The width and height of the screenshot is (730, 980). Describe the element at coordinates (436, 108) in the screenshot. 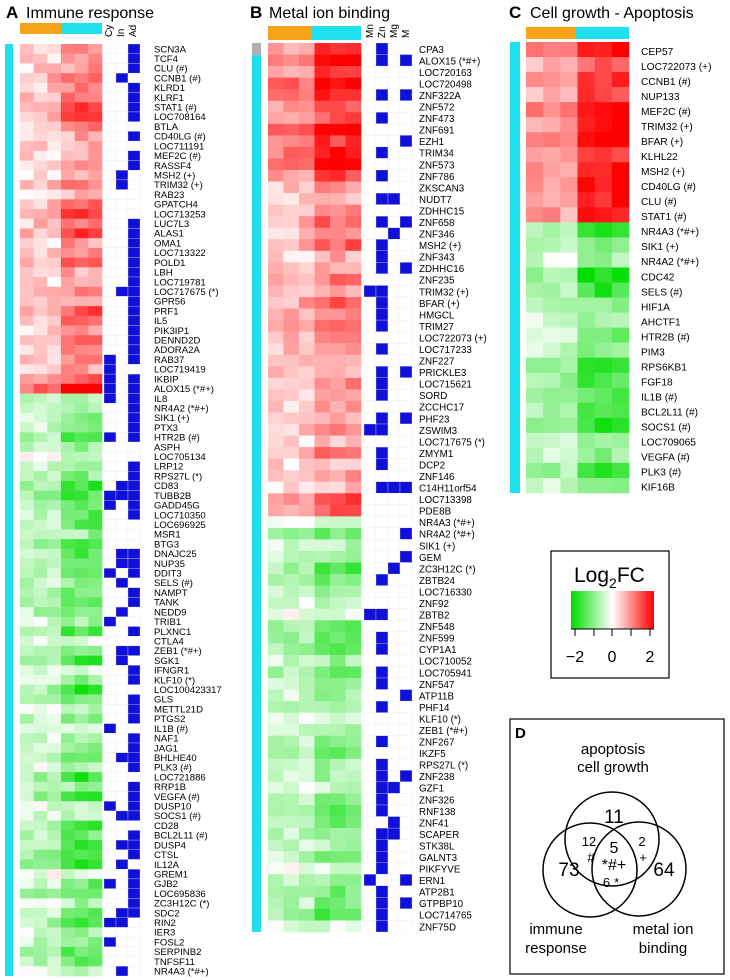

I see `gene-label: ZNF572` at that location.